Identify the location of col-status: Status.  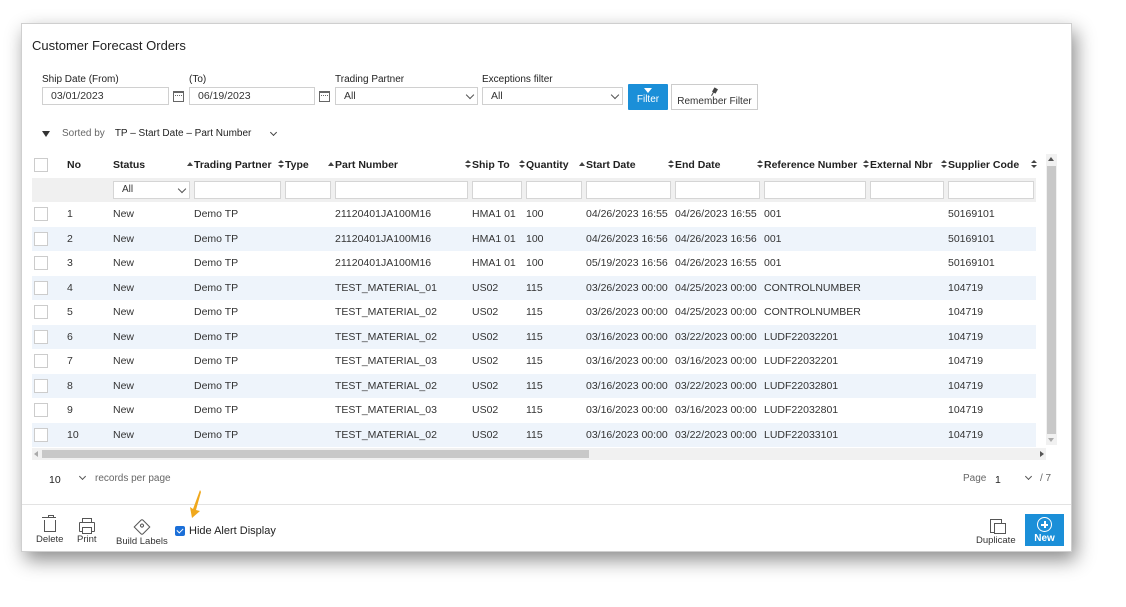
(153, 165).